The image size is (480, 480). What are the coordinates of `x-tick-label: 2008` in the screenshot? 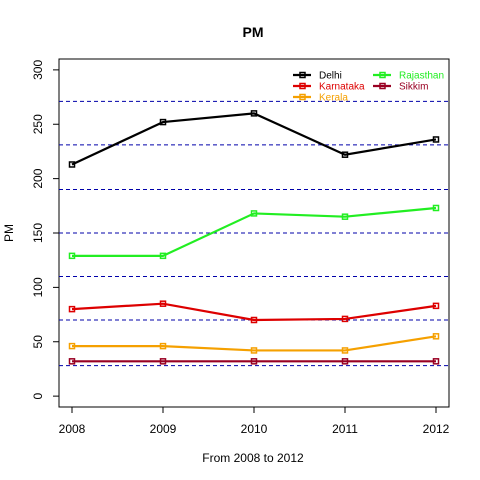 It's located at (72, 429).